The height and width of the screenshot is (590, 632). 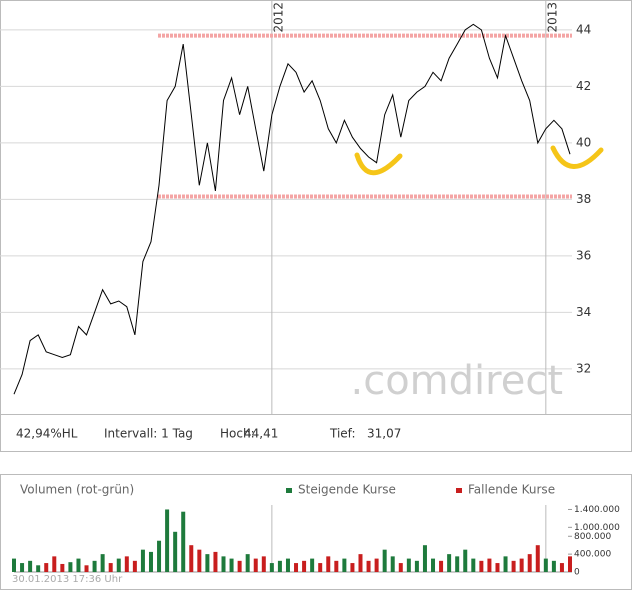 What do you see at coordinates (347, 490) in the screenshot?
I see `legend-label: Steigende Kurse` at bounding box center [347, 490].